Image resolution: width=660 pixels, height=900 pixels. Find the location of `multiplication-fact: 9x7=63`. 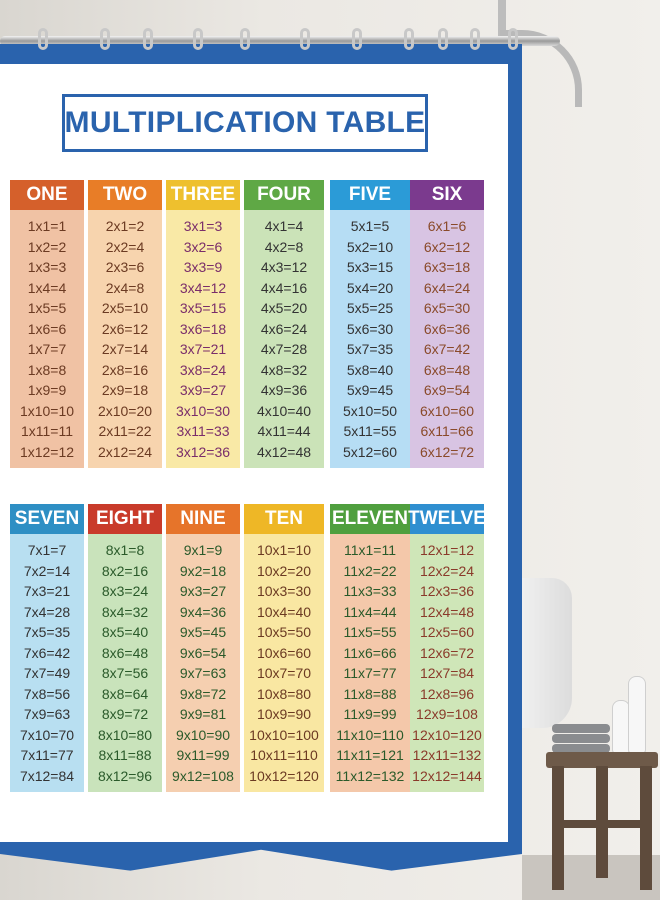

multiplication-fact: 9x7=63 is located at coordinates (203, 673).